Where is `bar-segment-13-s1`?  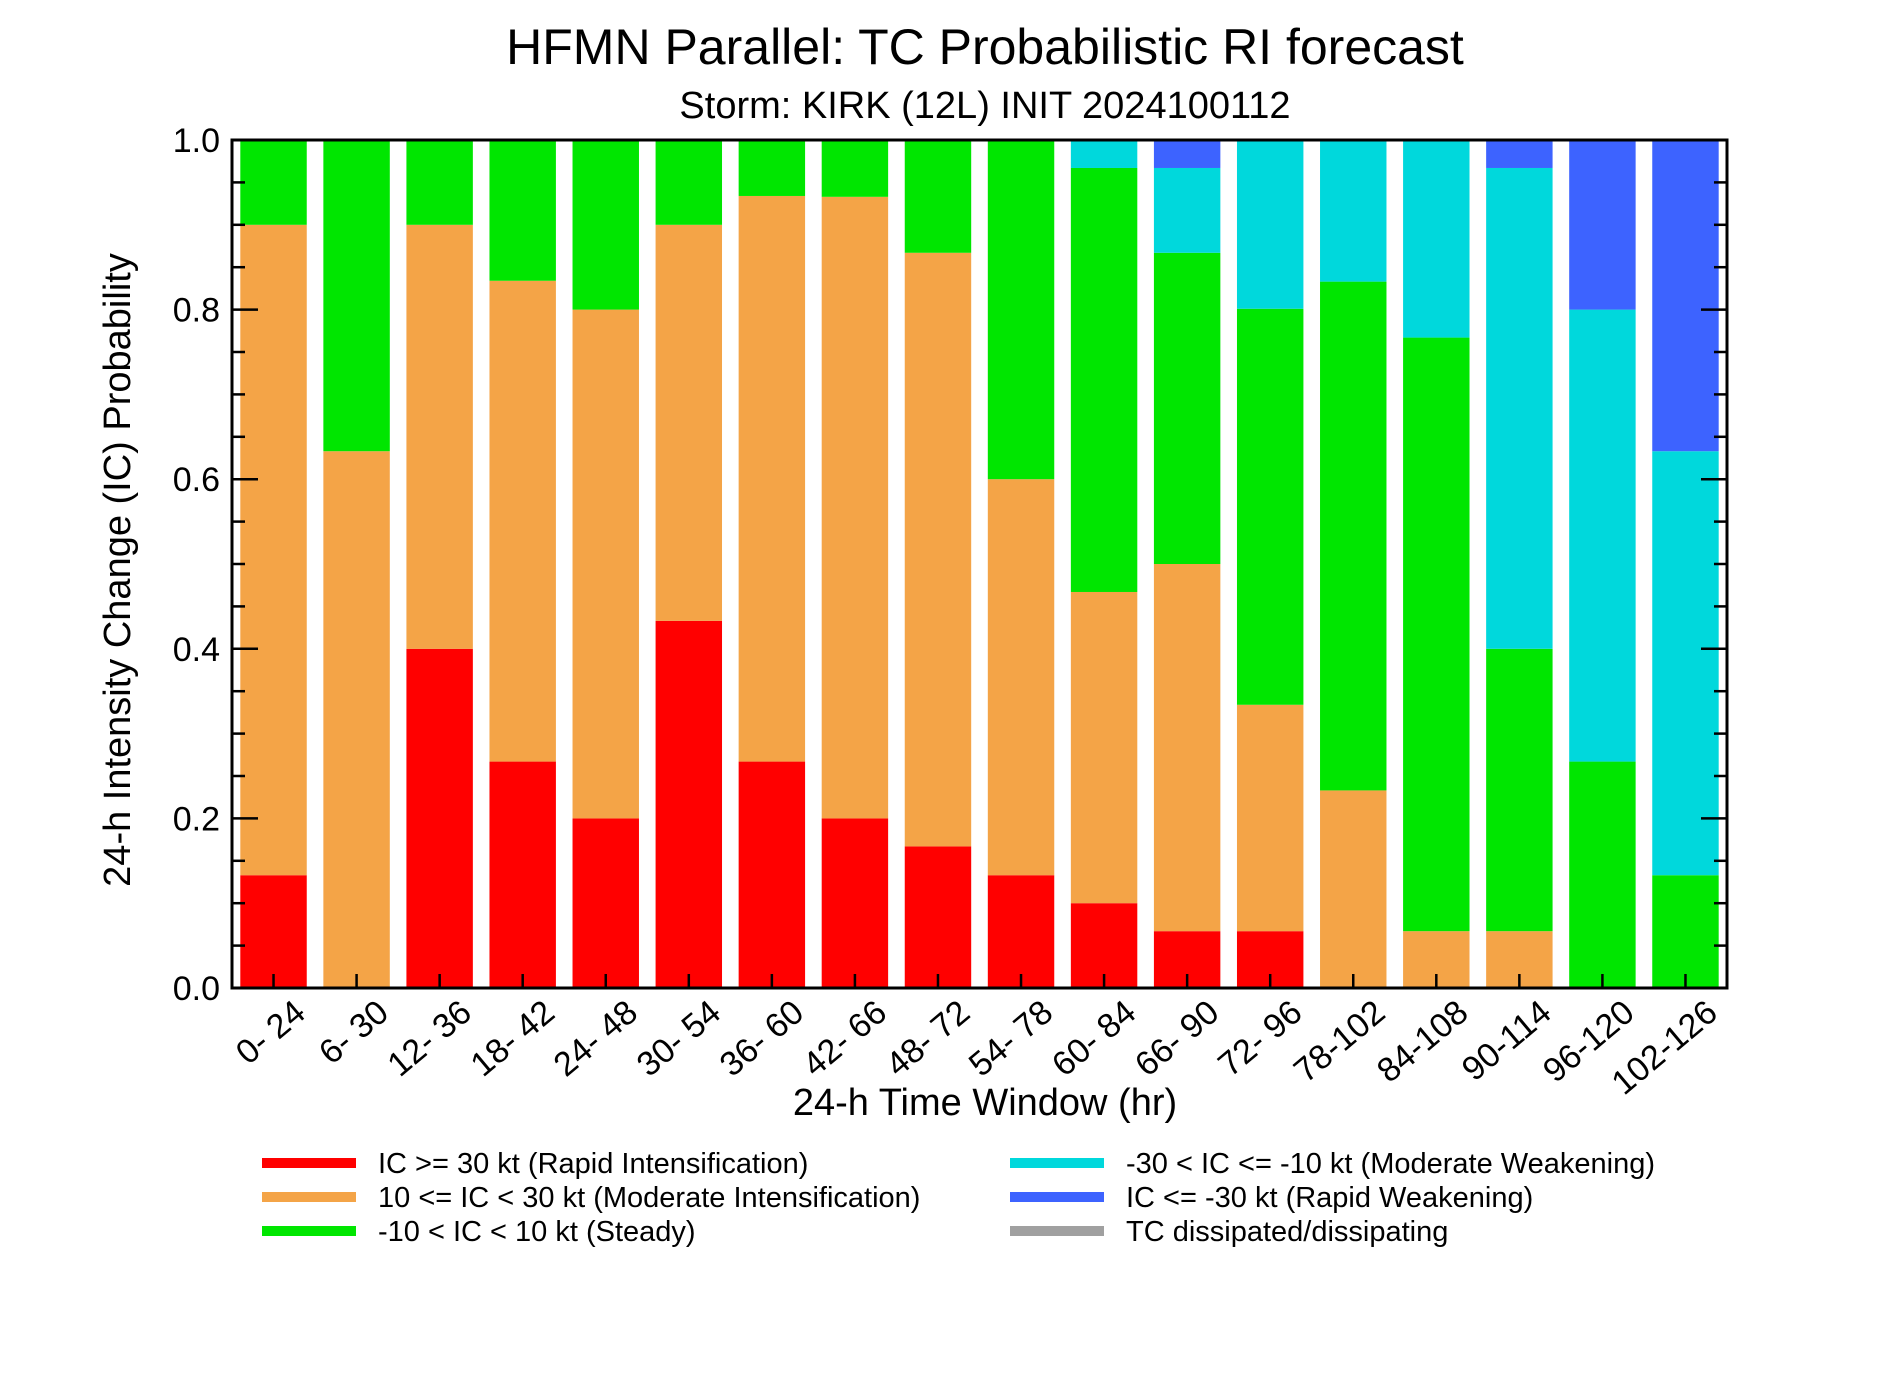 bar-segment-13-s1 is located at coordinates (1353, 889).